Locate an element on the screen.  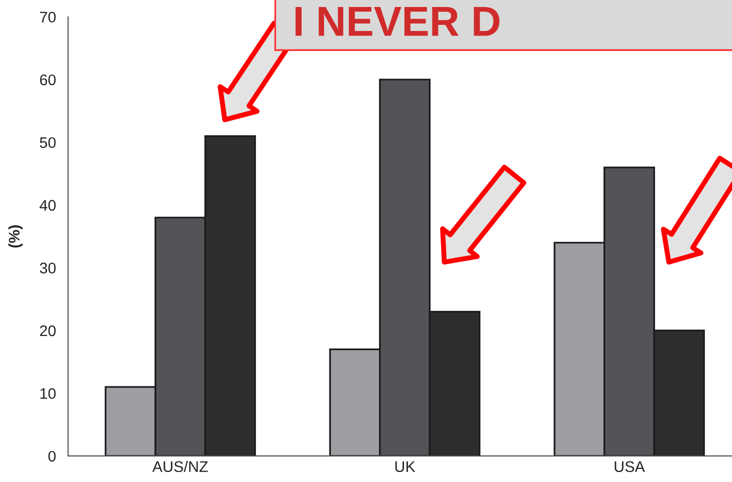
y-tick-label: 10 is located at coordinates (48, 393).